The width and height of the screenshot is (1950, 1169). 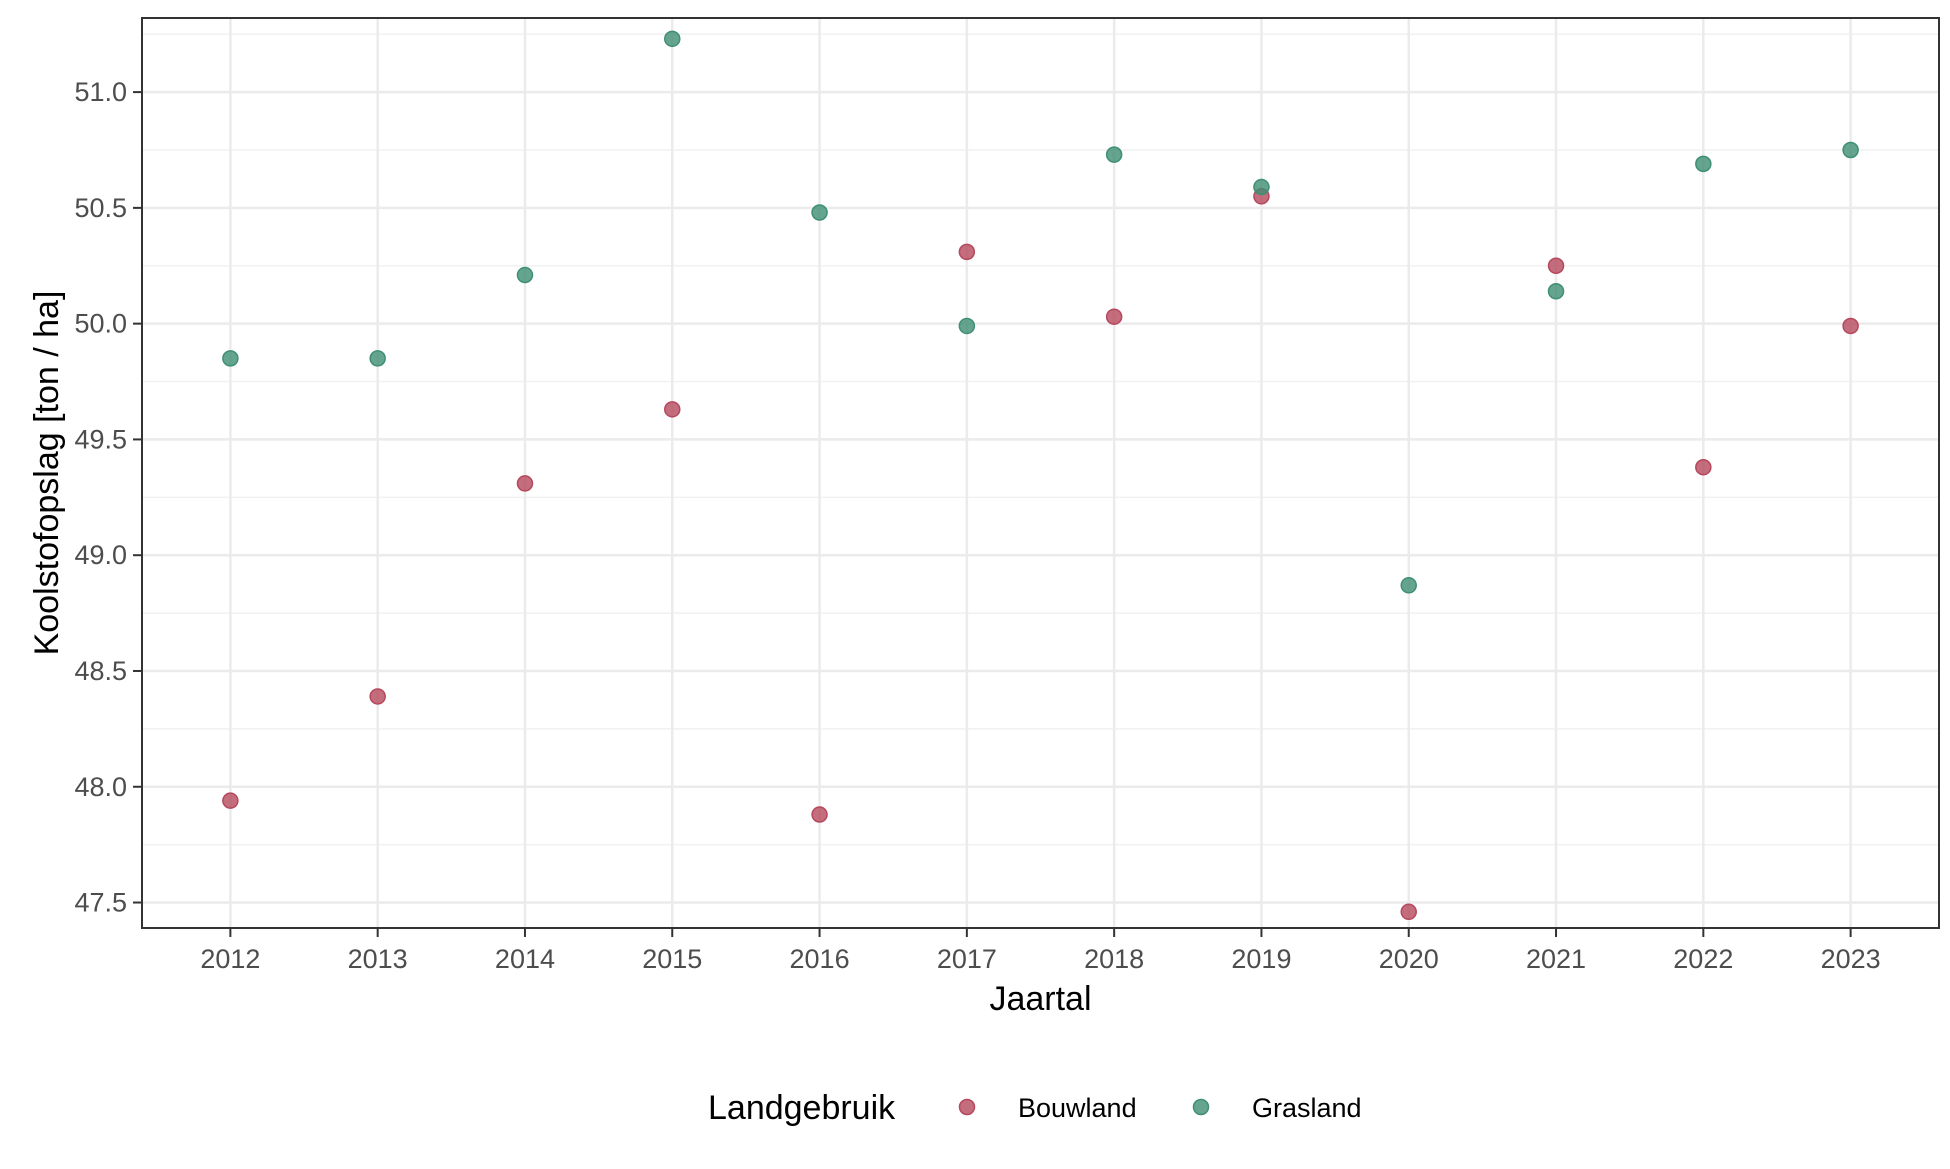 I want to click on legend-label-bouwland: Bouwland, so click(x=1077, y=1108).